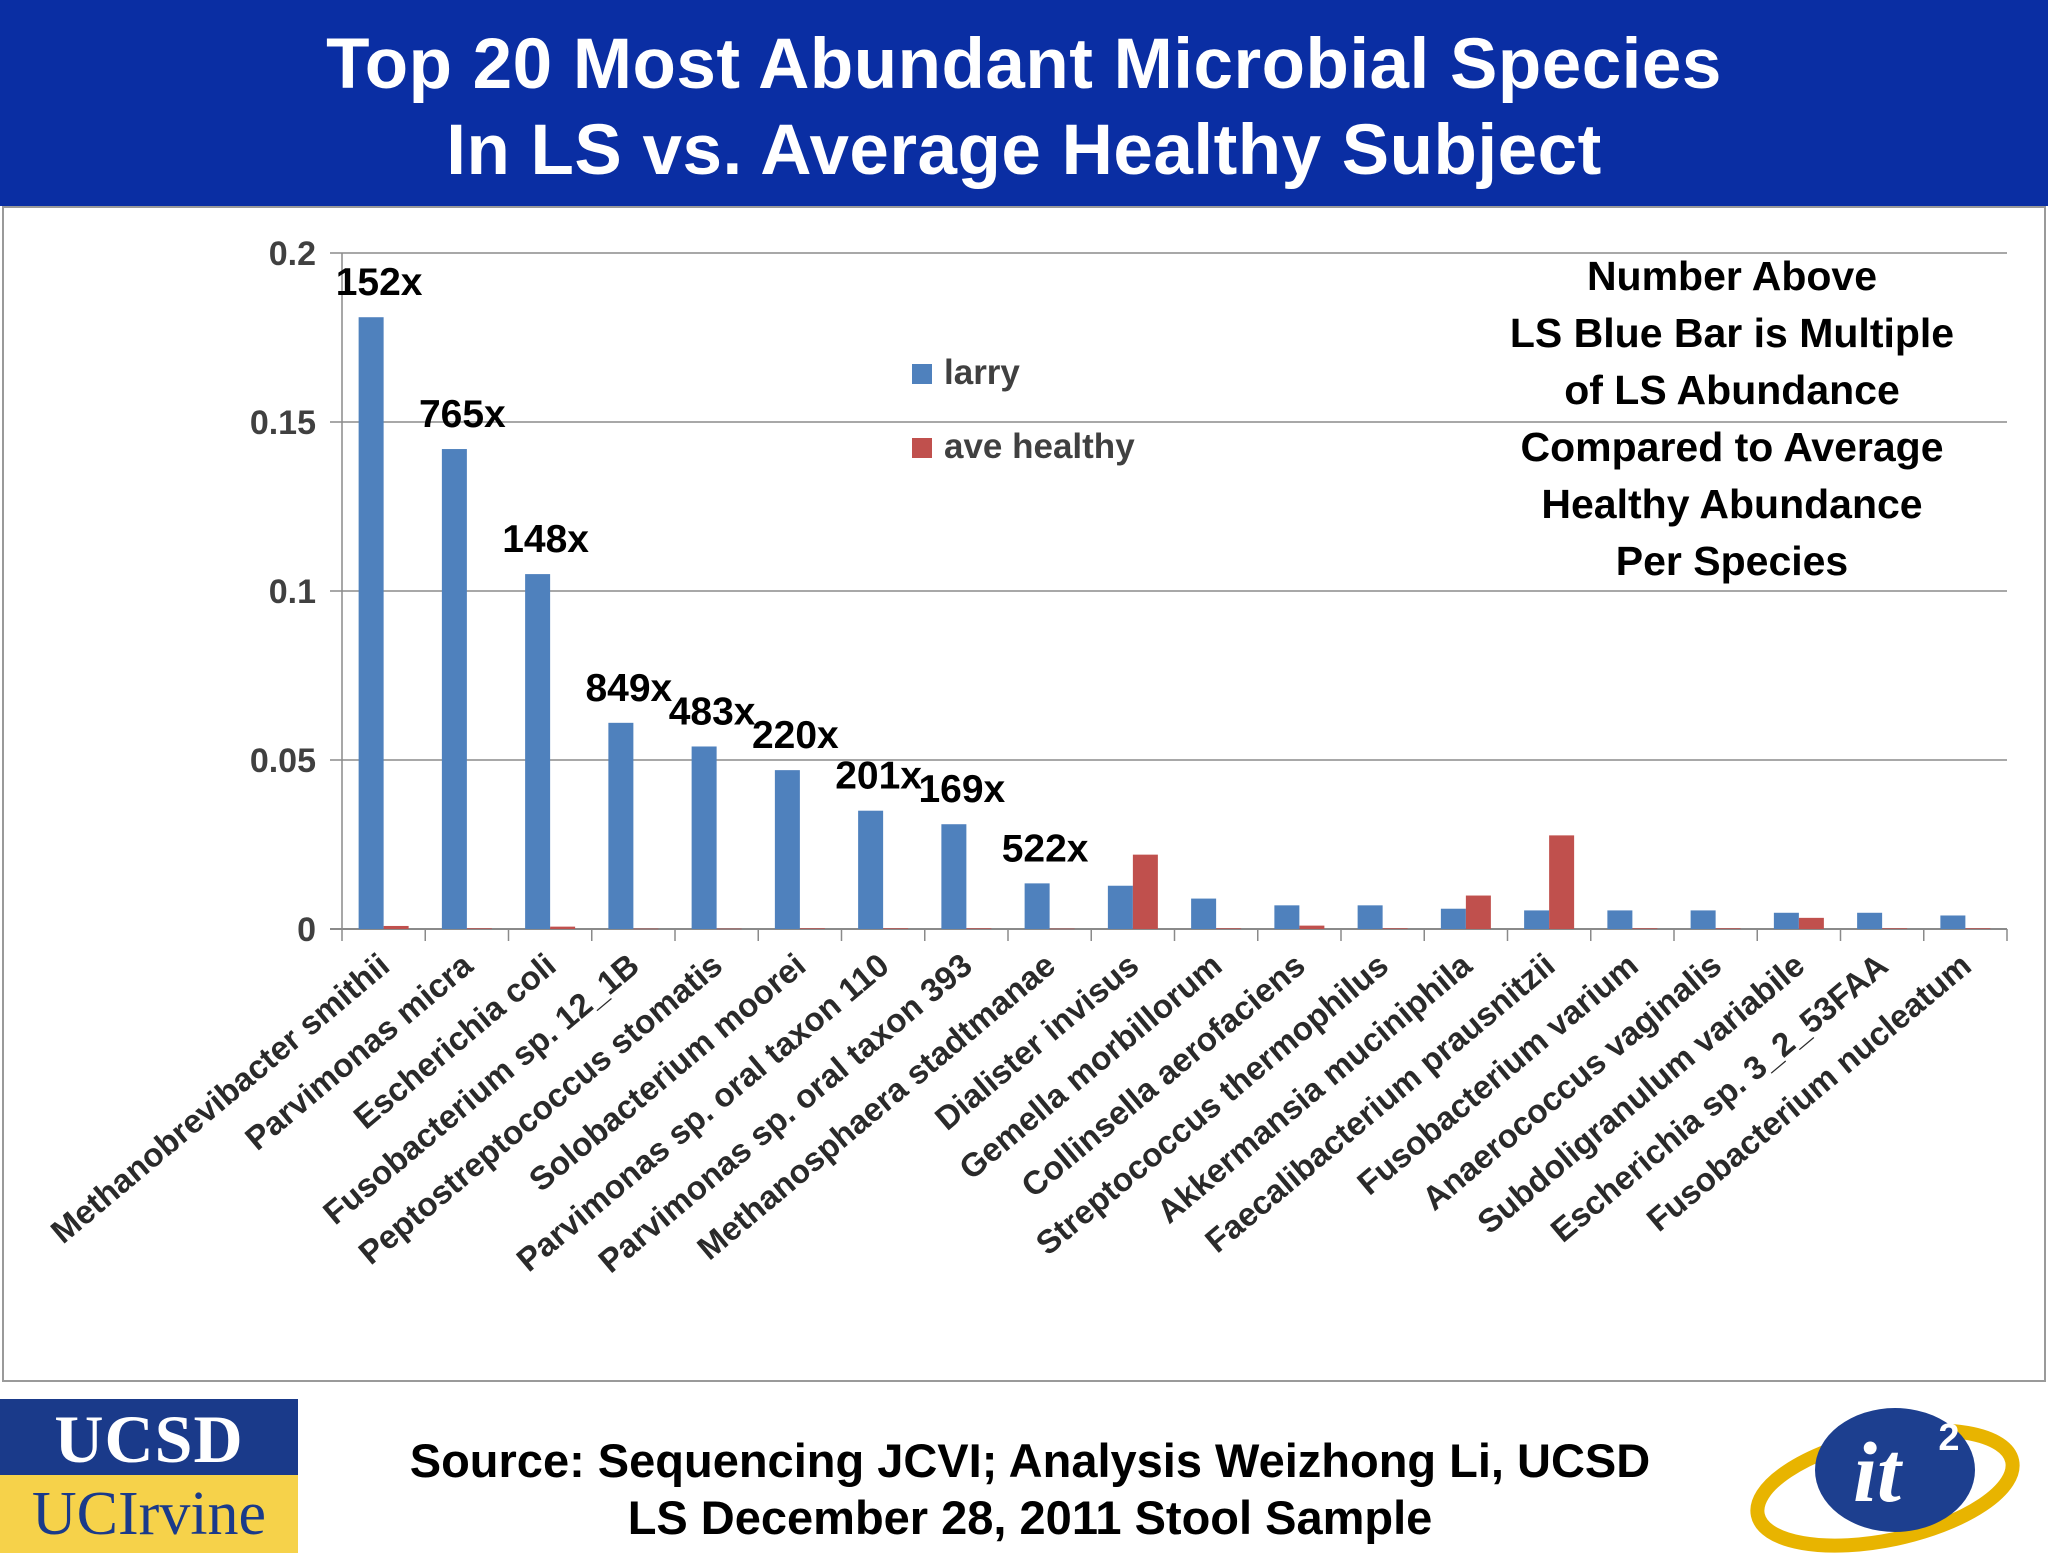  Describe the element at coordinates (306, 930) in the screenshot. I see `y-tick-label: 0` at that location.